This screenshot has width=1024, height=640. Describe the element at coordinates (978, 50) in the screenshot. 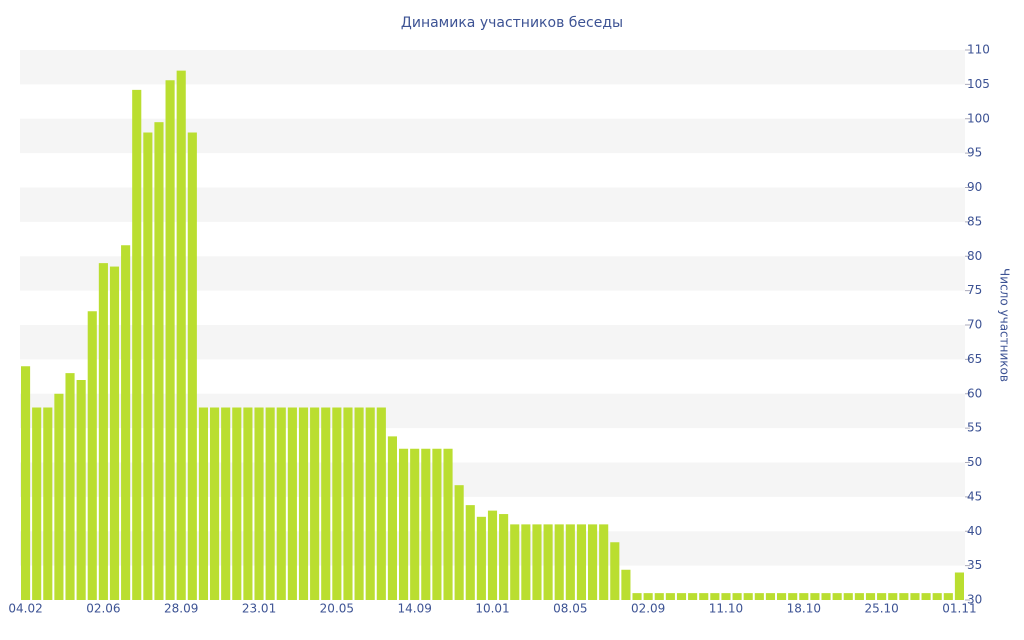

I see `y-tick-label: 110` at that location.